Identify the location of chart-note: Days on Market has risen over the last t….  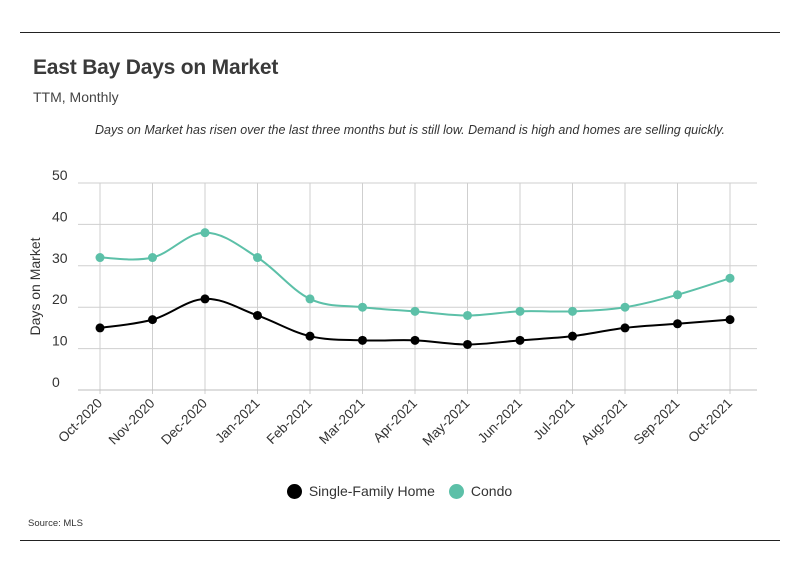
(410, 130).